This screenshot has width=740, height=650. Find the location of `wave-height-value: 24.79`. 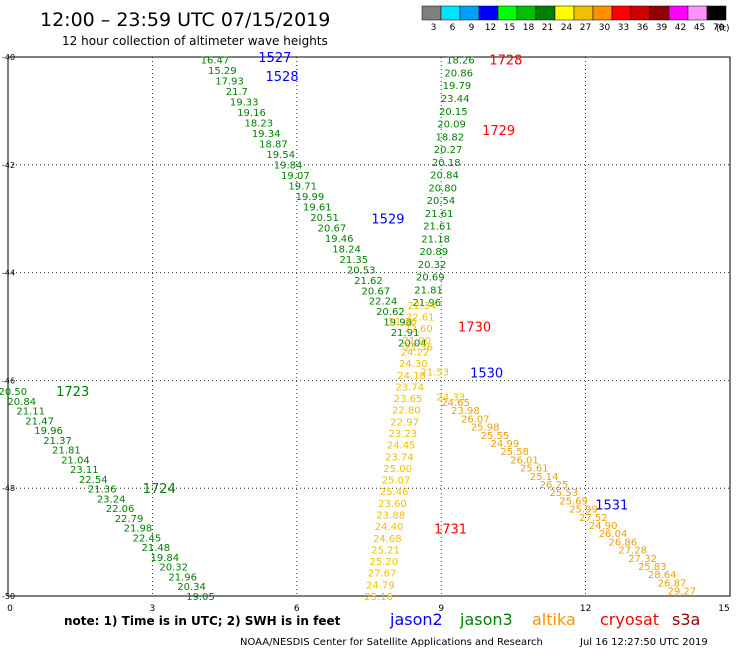

wave-height-value: 24.79 is located at coordinates (380, 585).